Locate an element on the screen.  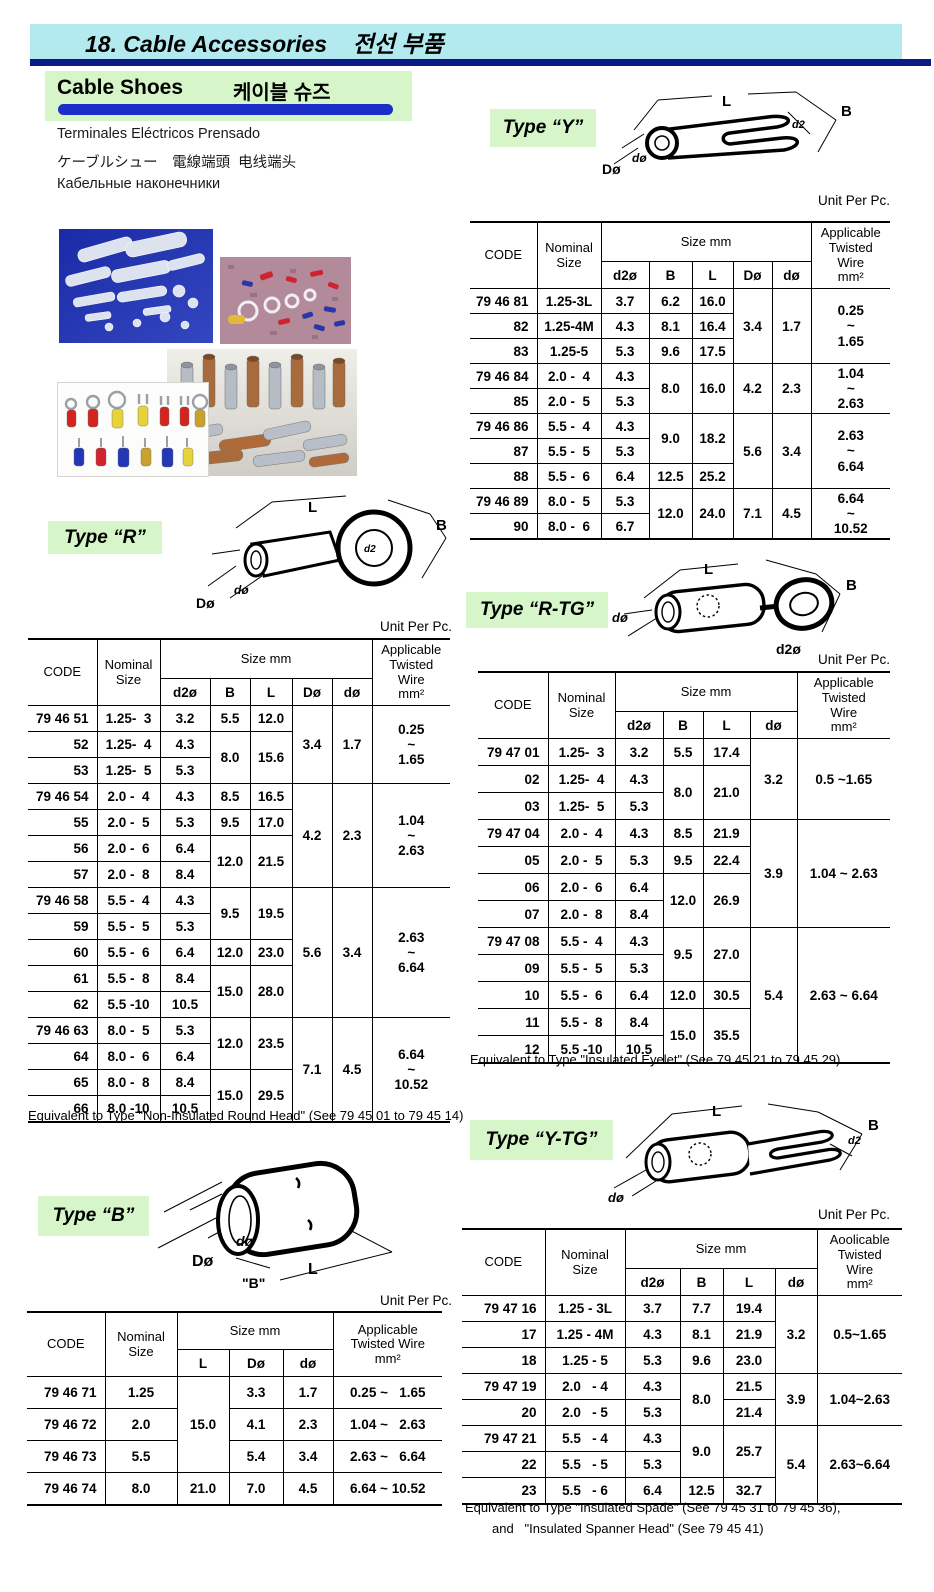
table-row: 79 46 73 5.5 5.4 3.4 2.63 ~ 6.64 is located at coordinates (235, 1456).